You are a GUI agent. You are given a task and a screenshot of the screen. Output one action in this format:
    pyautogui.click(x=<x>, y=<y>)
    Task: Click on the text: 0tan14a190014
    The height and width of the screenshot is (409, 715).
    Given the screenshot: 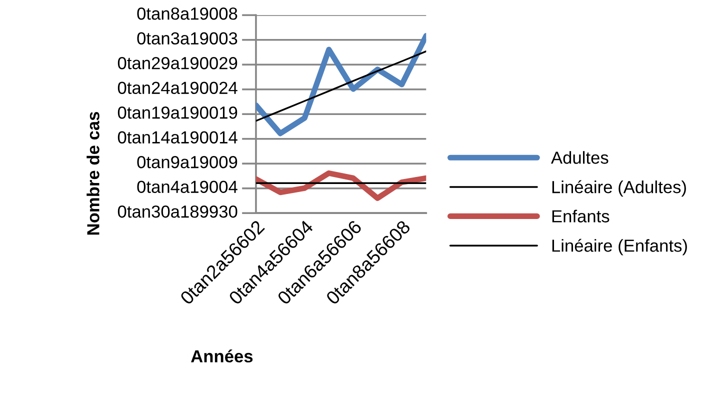 What is the action you would take?
    pyautogui.click(x=178, y=137)
    